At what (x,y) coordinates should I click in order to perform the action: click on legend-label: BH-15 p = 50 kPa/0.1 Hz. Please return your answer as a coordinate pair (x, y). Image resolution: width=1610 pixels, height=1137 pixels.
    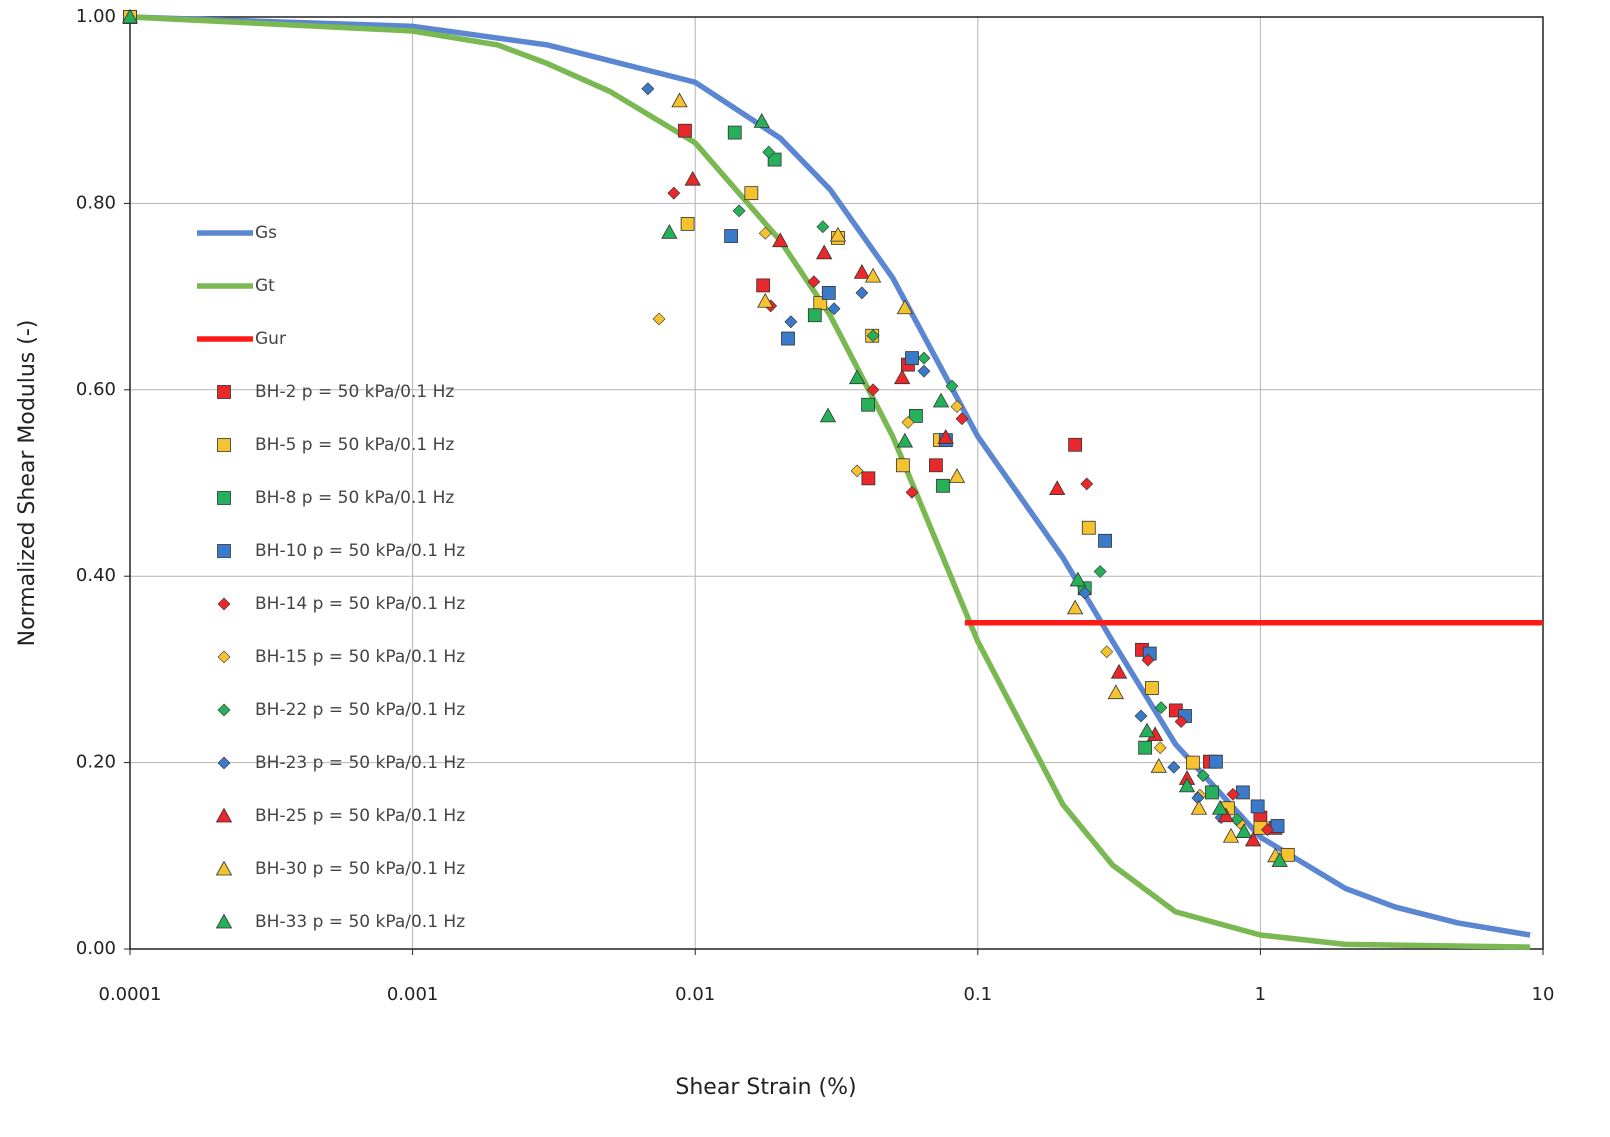
    Looking at the image, I should click on (360, 657).